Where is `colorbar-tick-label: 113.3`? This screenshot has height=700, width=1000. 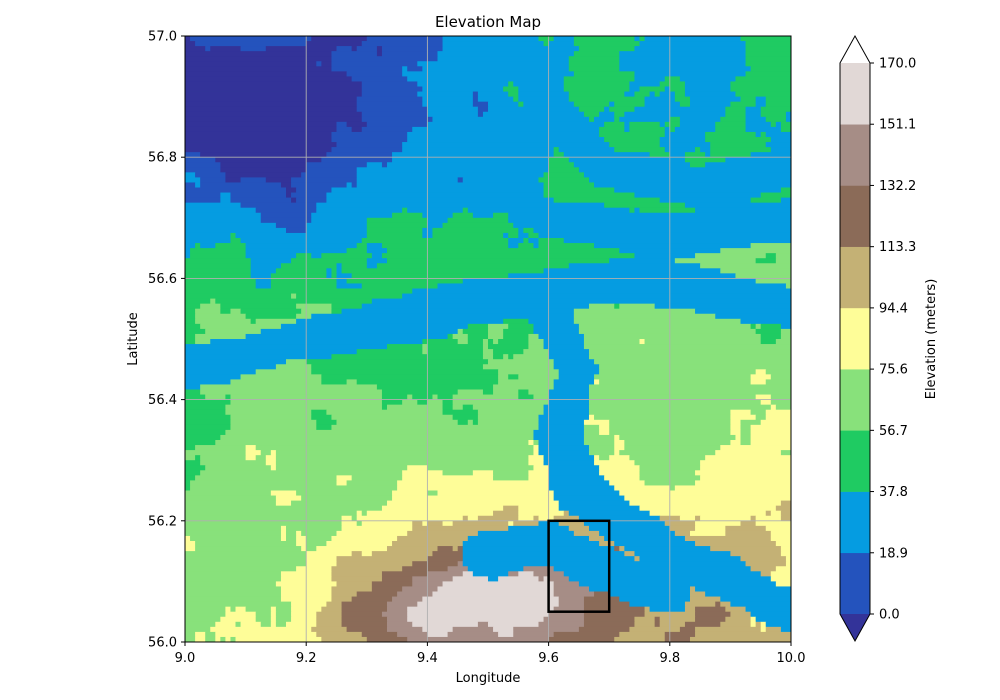 colorbar-tick-label: 113.3 is located at coordinates (897, 247).